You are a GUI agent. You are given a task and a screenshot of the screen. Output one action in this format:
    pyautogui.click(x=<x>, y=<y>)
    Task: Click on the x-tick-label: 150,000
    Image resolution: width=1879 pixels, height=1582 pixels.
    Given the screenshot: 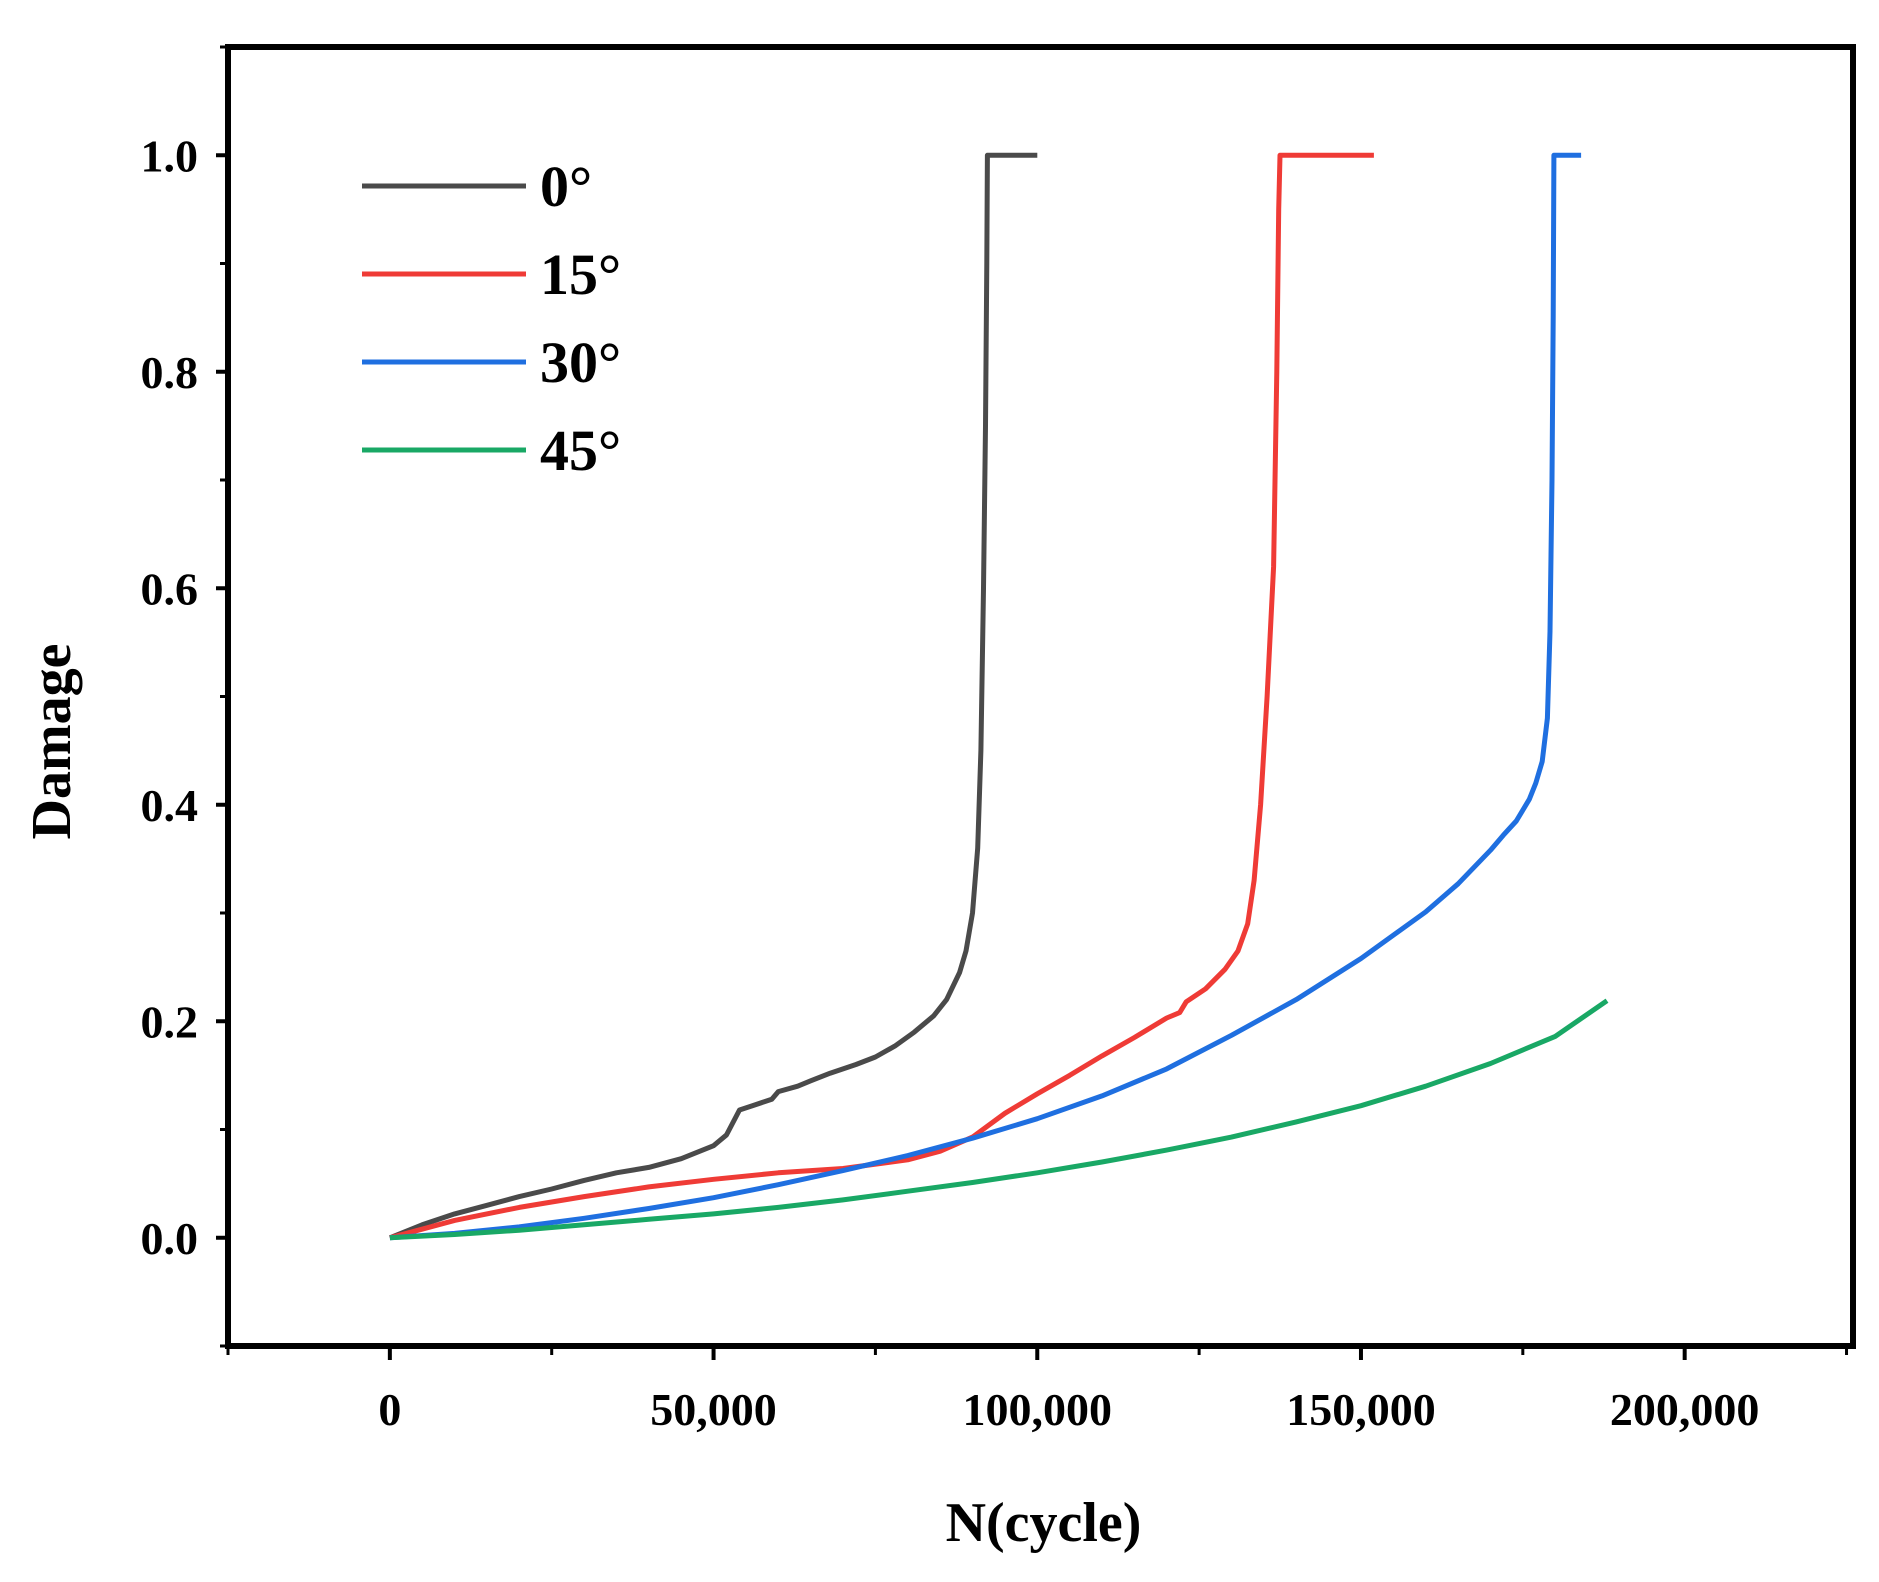 What is the action you would take?
    pyautogui.click(x=1361, y=1409)
    